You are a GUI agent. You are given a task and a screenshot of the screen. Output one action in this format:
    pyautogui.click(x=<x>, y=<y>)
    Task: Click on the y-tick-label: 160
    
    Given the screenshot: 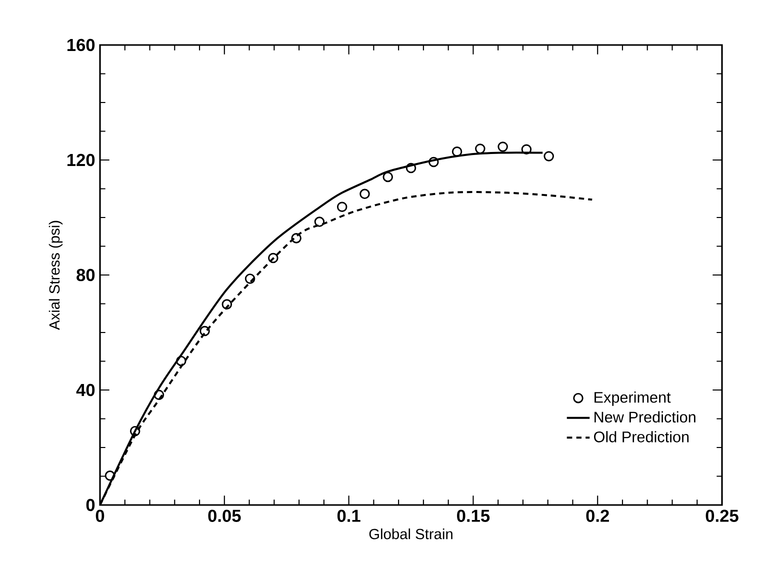 What is the action you would take?
    pyautogui.click(x=81, y=45)
    